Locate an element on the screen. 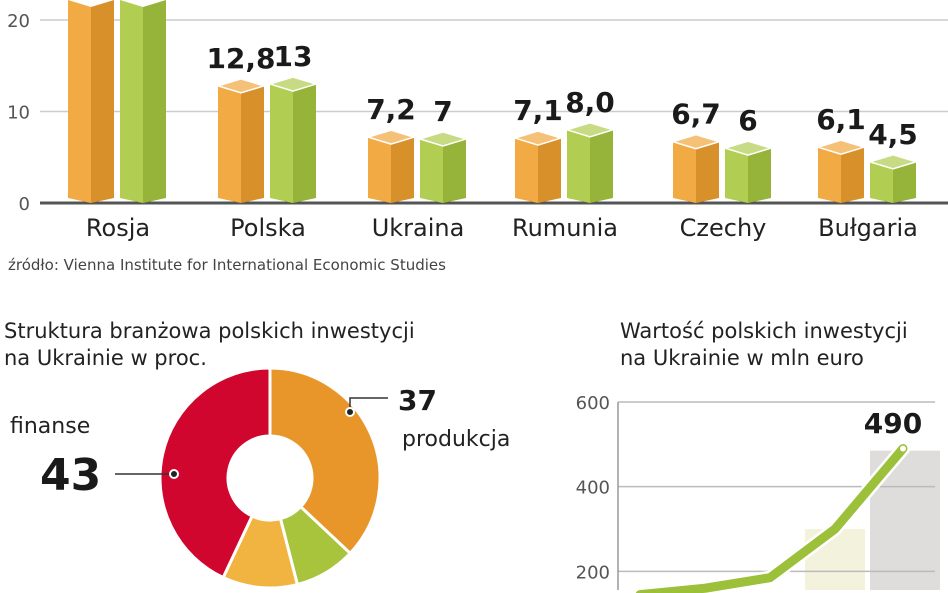 The width and height of the screenshot is (948, 593). y-tick-label: 20 is located at coordinates (18, 21).